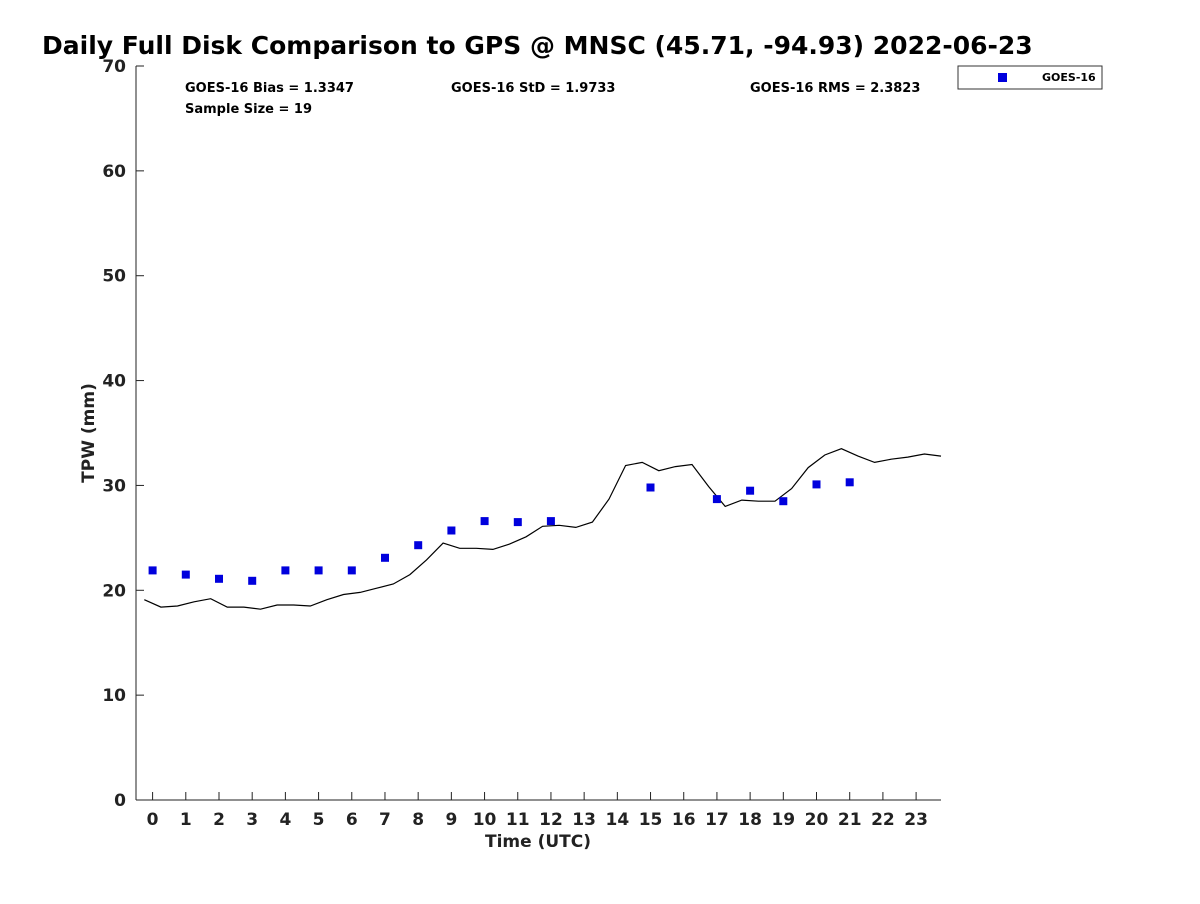  I want to click on x-tick-label: 18, so click(750, 820).